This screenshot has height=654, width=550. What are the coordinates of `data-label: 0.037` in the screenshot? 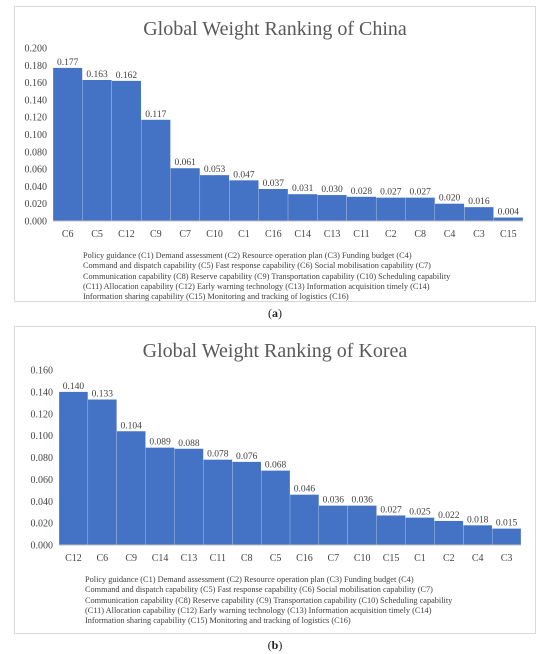 It's located at (274, 184).